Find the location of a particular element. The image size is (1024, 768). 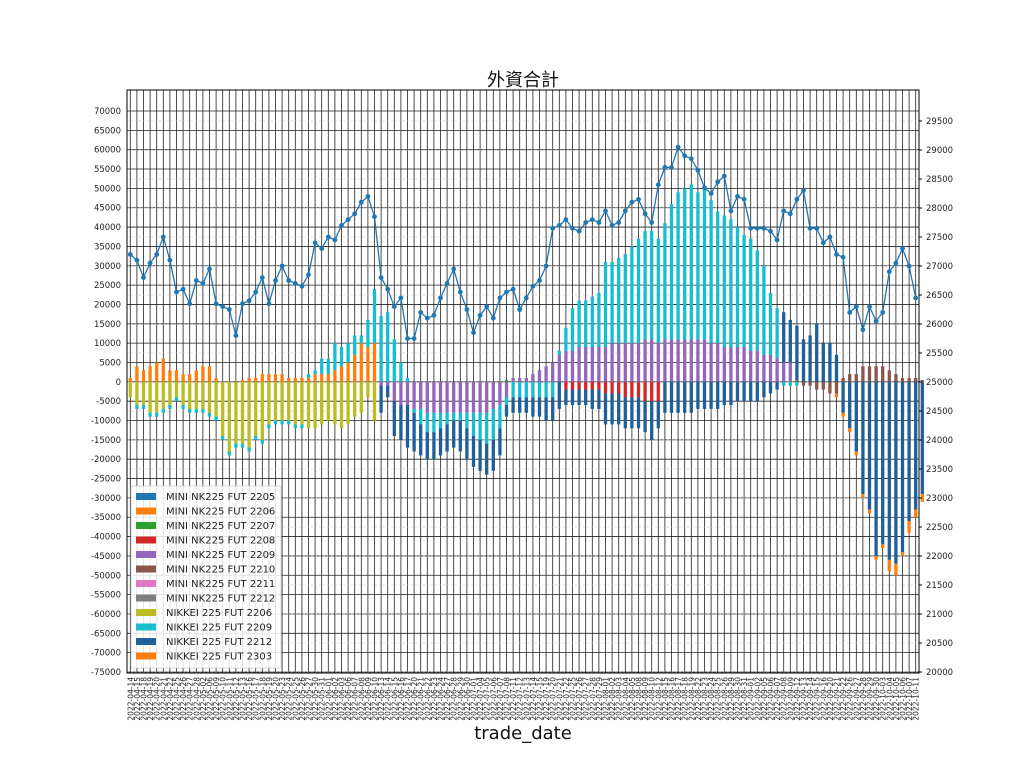

legend-label: NIKKEI 225 FUT 2212 is located at coordinates (219, 642).